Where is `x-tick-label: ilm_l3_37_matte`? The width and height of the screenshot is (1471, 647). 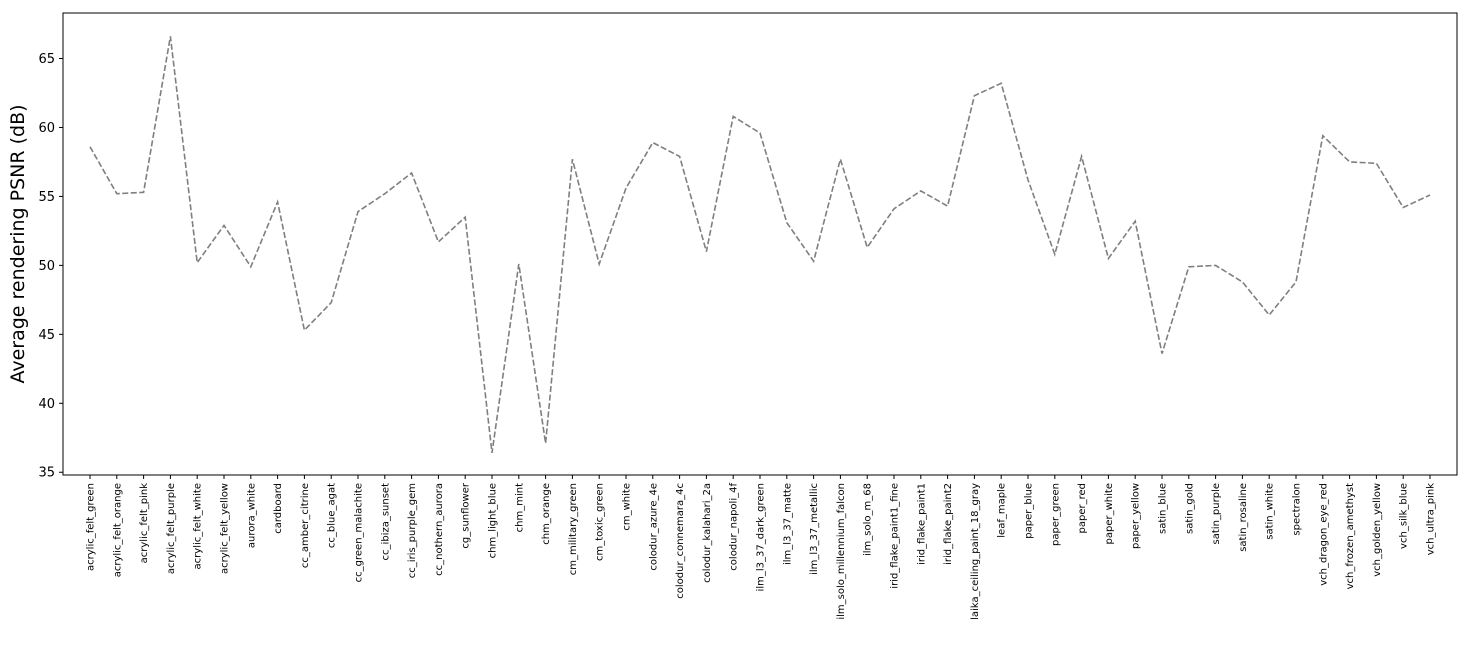
x-tick-label: ilm_l3_37_matte is located at coordinates (787, 524).